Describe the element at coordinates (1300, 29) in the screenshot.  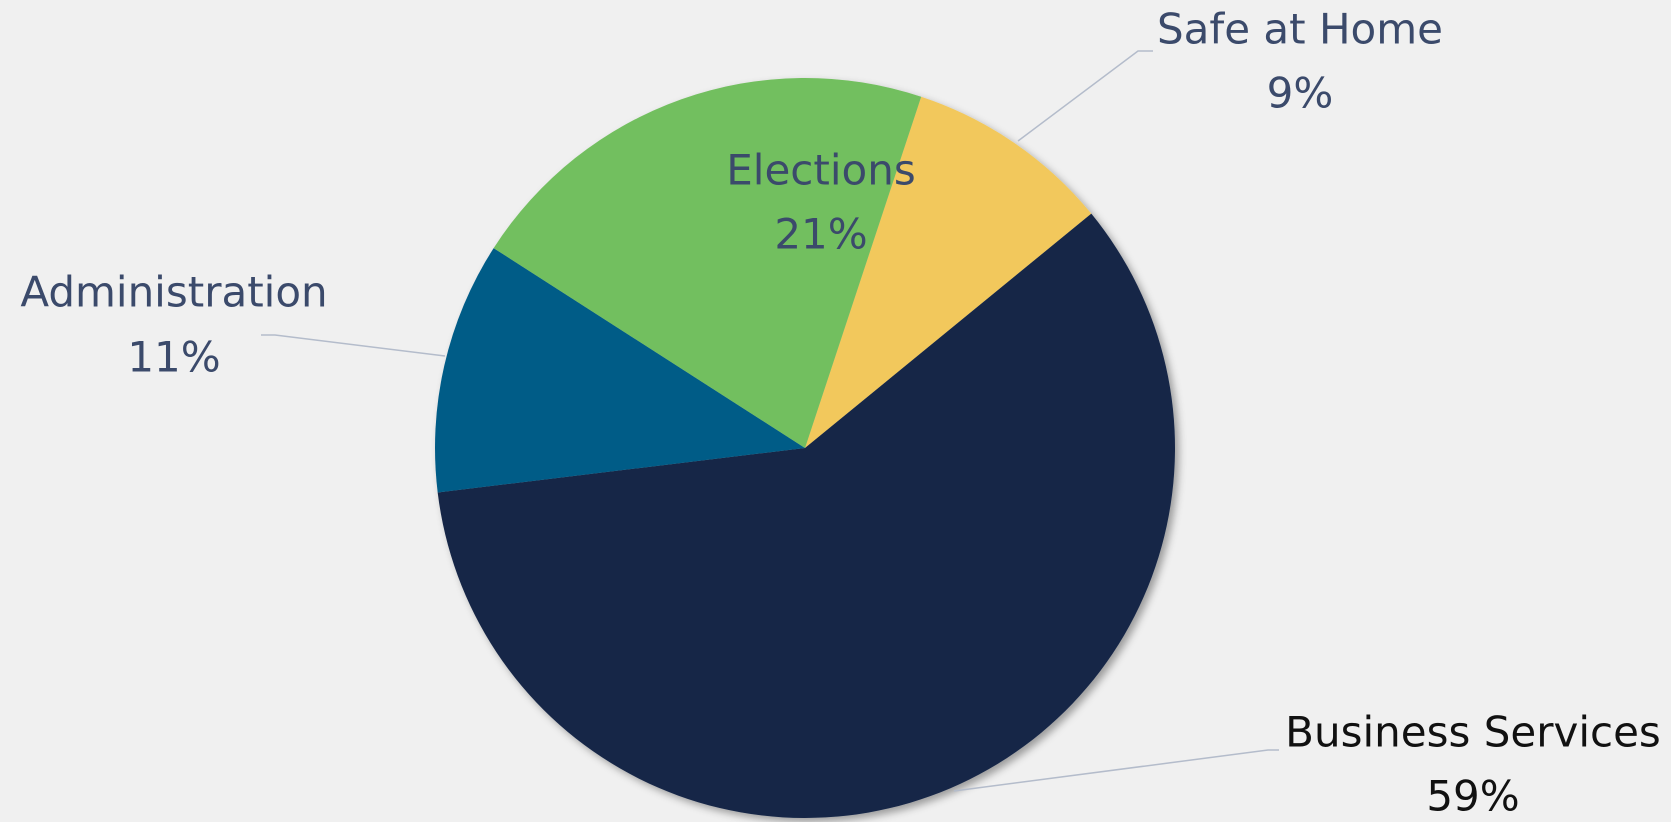
I see `slice-label: Safe at Home` at that location.